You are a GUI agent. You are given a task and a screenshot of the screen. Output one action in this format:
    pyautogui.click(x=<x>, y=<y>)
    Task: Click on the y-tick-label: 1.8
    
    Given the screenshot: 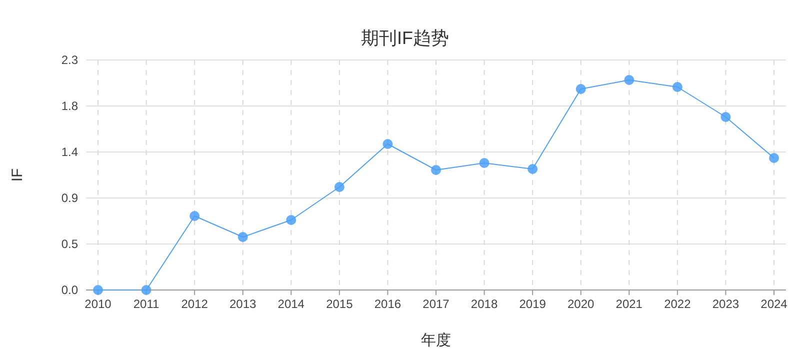 What is the action you would take?
    pyautogui.click(x=69, y=106)
    